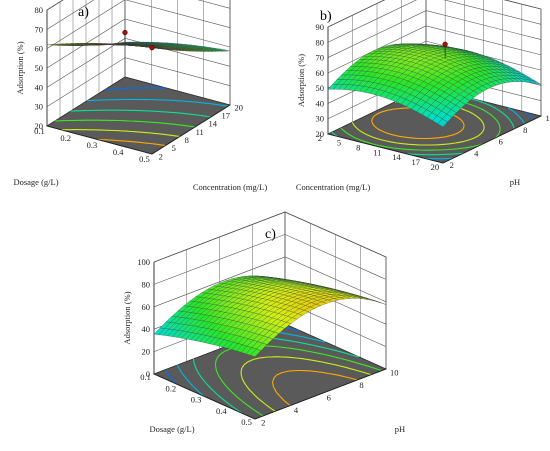  What do you see at coordinates (320, 138) in the screenshot?
I see `y-tick-label: 2` at bounding box center [320, 138].